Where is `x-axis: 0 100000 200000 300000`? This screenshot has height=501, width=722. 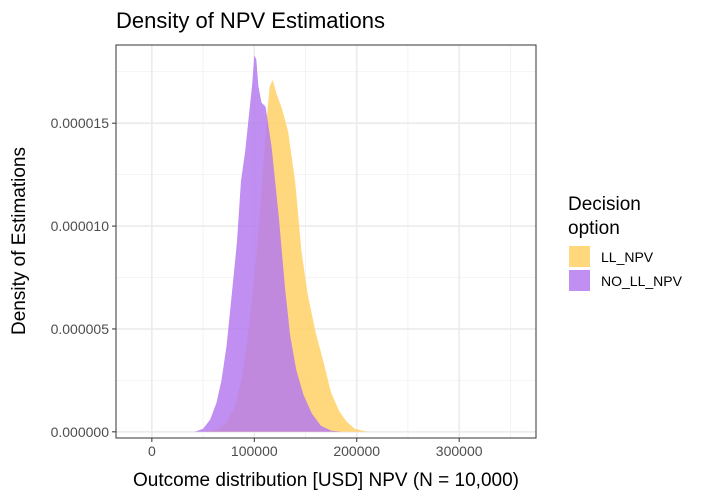
x-axis: 0 100000 200000 300000 is located at coordinates (315, 448).